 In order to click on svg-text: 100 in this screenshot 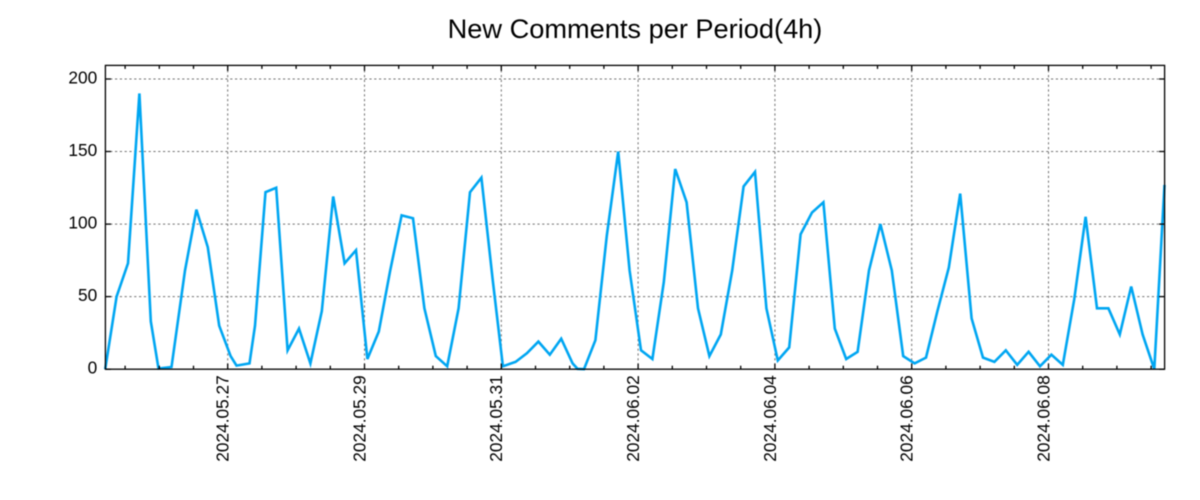, I will do `click(82, 223)`.